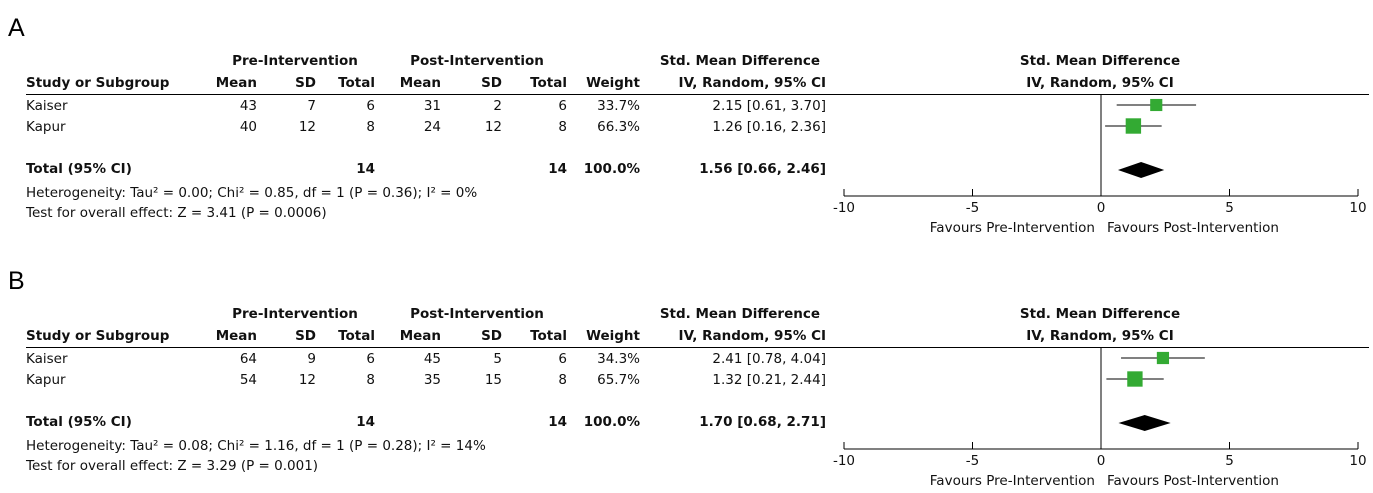 The height and width of the screenshot is (493, 1373). I want to click on post-mean-value: 35, so click(432, 380).